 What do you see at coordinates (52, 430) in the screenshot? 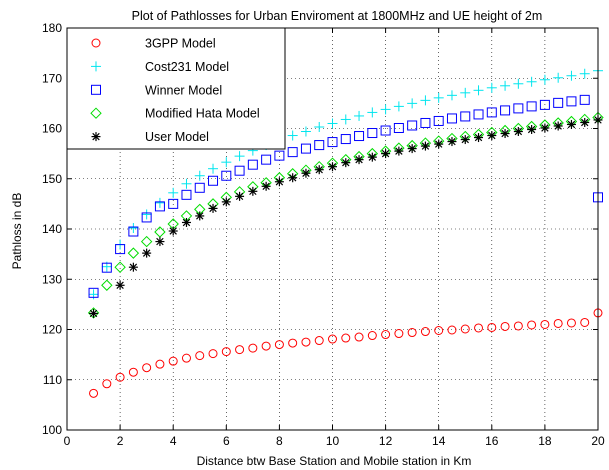
I see `y-tick-label: 100` at bounding box center [52, 430].